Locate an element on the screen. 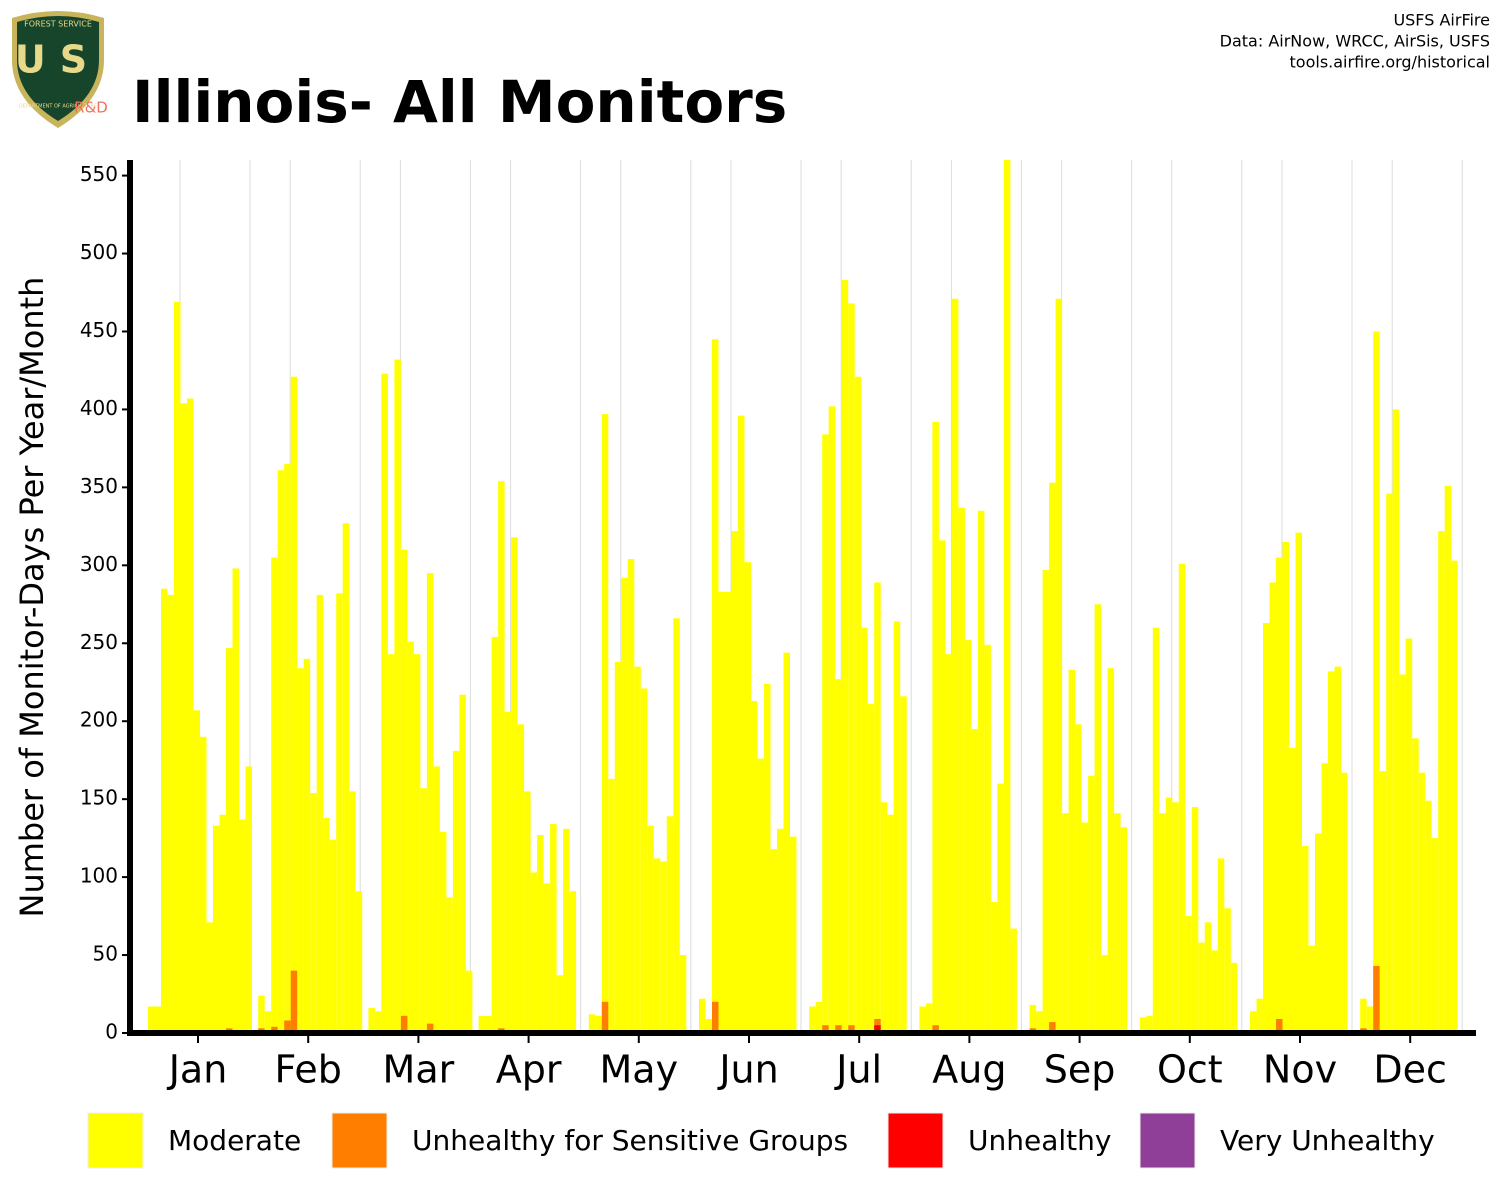 This screenshot has width=1500, height=1200. y-tick-label: 300 is located at coordinates (99, 564).